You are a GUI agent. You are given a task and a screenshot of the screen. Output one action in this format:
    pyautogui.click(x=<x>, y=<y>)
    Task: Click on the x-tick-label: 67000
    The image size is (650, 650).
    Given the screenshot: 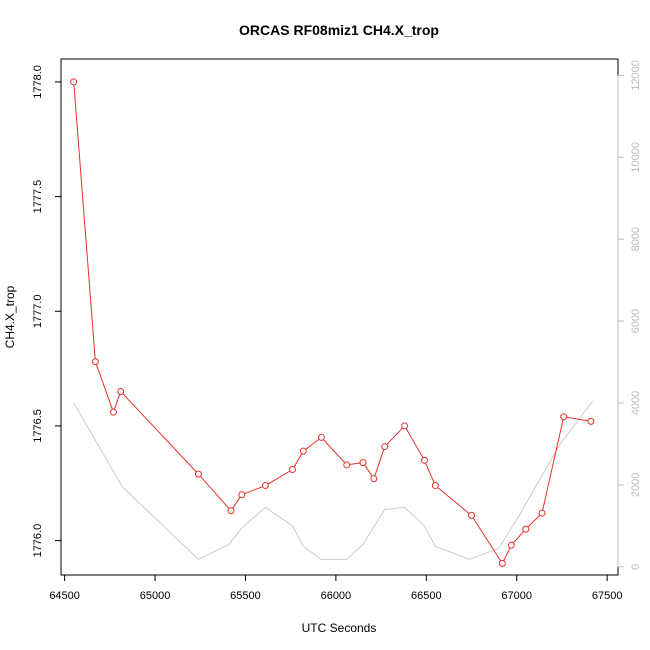 What is the action you would take?
    pyautogui.click(x=516, y=596)
    